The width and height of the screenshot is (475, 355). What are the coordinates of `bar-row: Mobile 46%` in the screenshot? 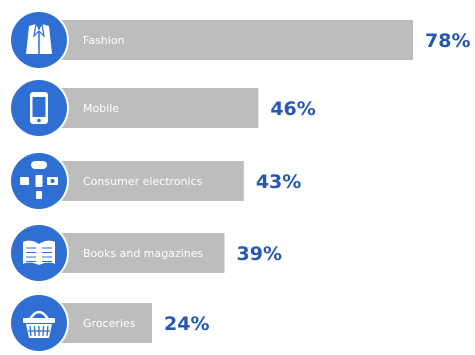 It's located at (162, 108).